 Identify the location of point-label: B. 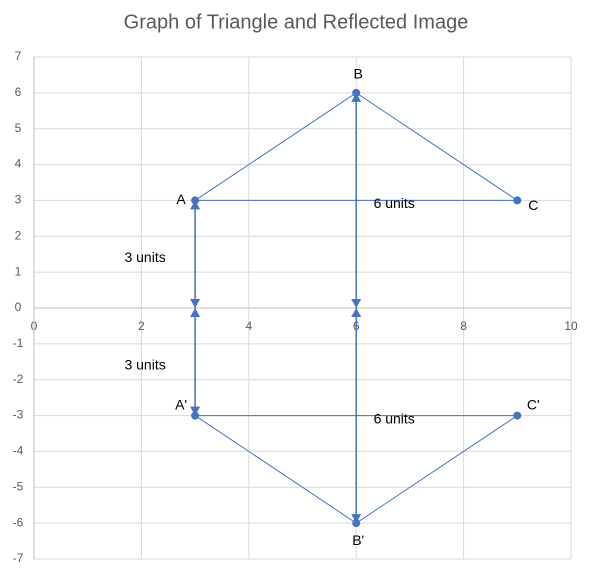
(358, 74).